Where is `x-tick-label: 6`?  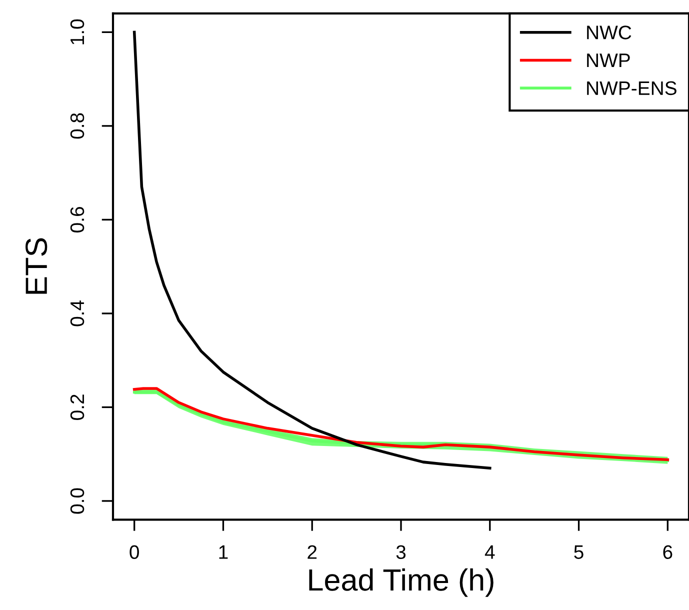
x-tick-label: 6 is located at coordinates (667, 552).